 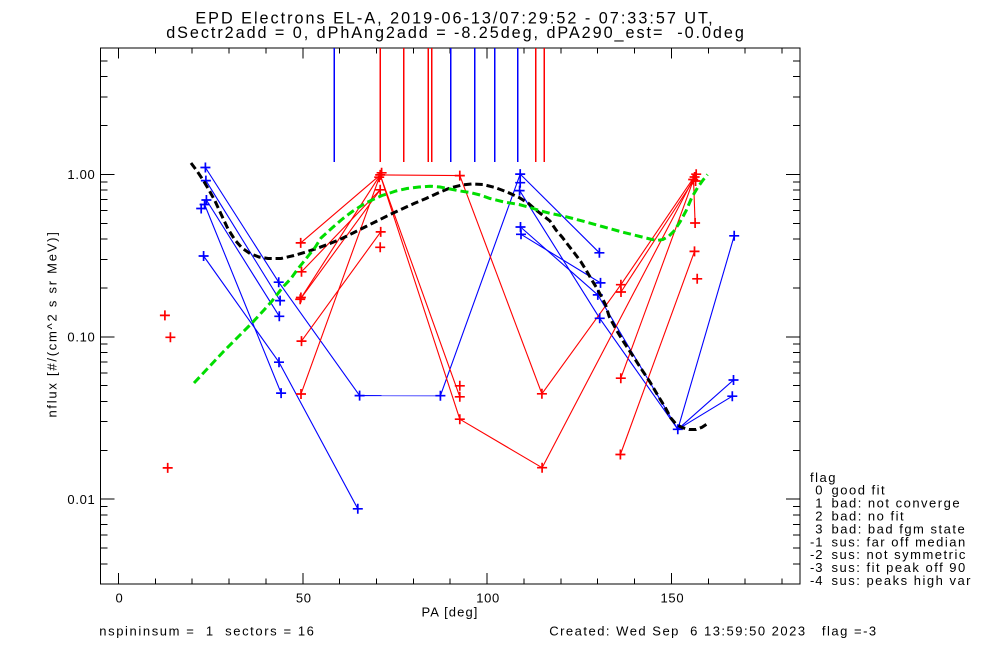 What do you see at coordinates (817, 580) in the screenshot?
I see `svg-text: -4` at bounding box center [817, 580].